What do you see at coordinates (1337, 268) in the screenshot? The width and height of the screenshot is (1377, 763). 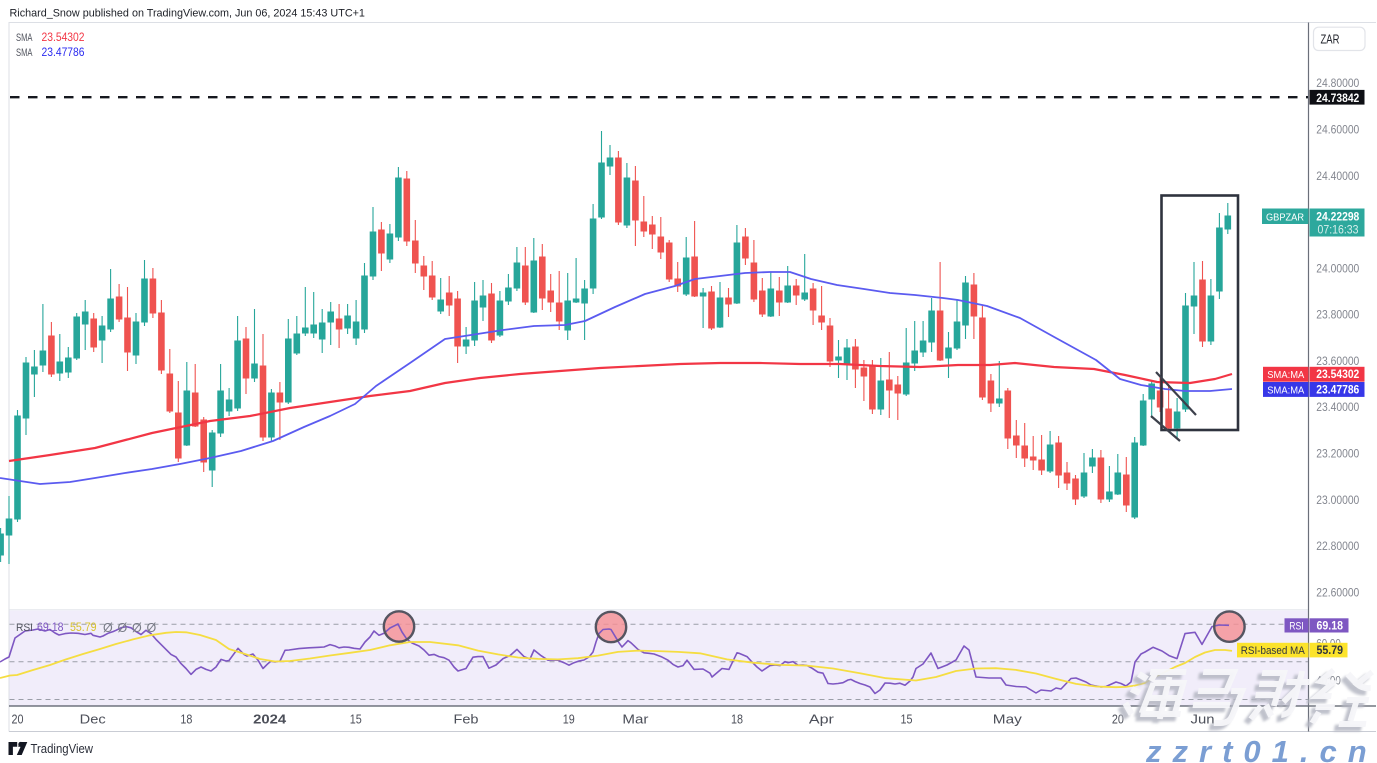 I see `svg-text: 24.00000` at bounding box center [1337, 268].